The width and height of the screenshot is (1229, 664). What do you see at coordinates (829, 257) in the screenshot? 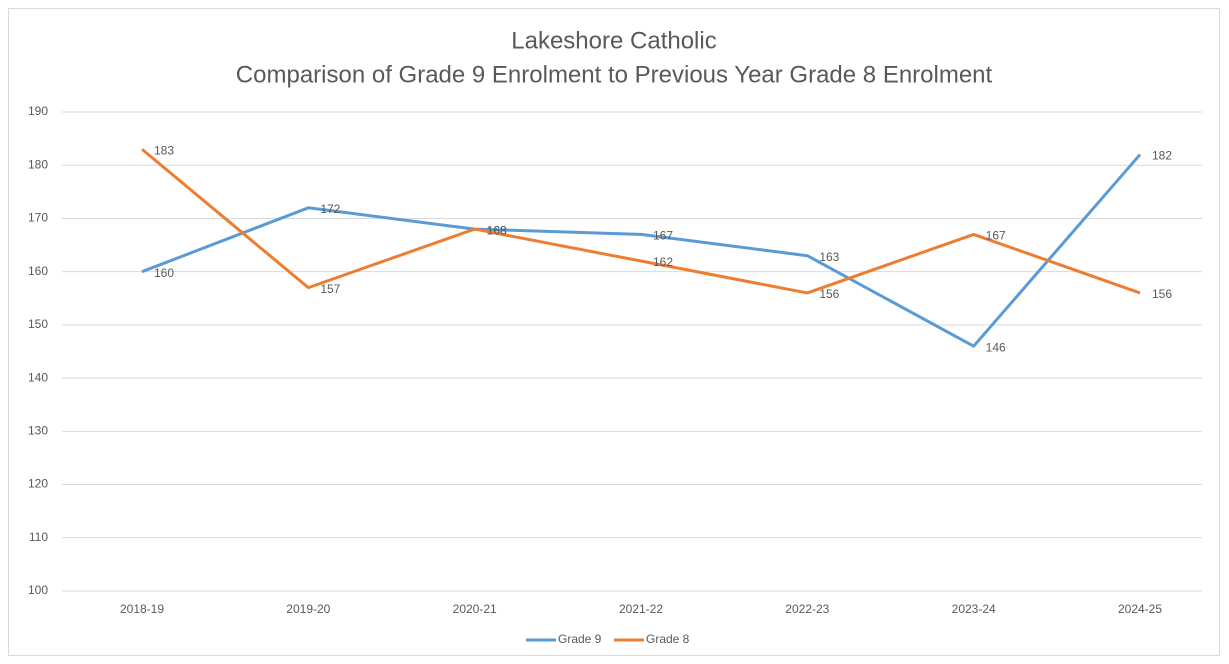
I see `data-label: 163` at bounding box center [829, 257].